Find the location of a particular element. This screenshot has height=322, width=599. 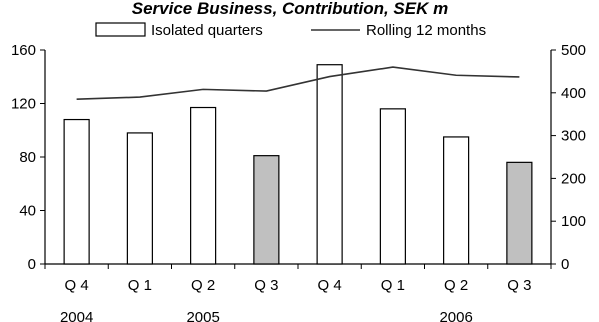

right-tick-label: 0 is located at coordinates (565, 264).